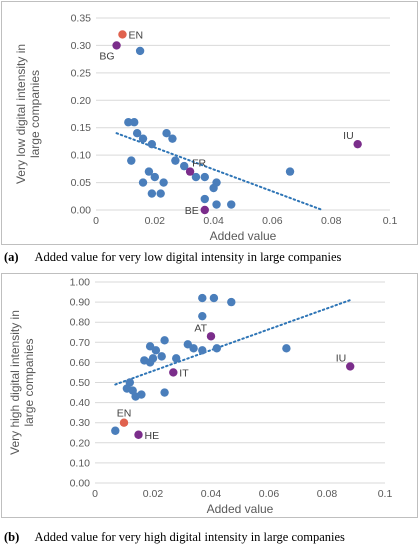 The width and height of the screenshot is (420, 550). I want to click on x-tick-label: 0.1, so click(390, 221).